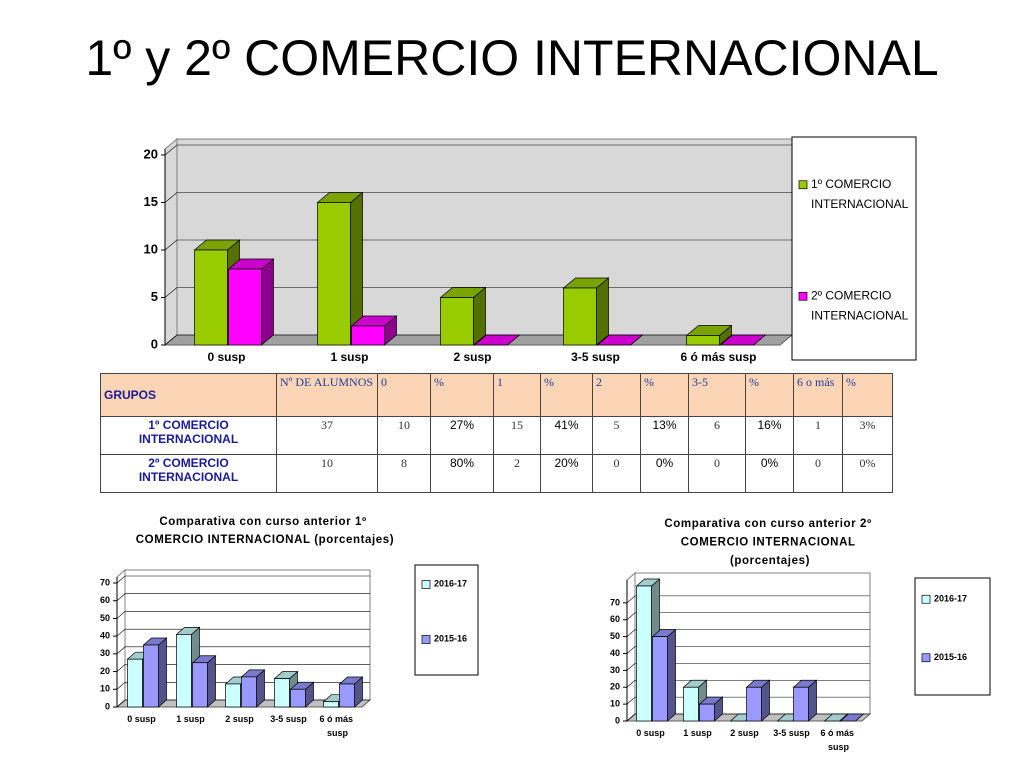 This screenshot has height=768, width=1024. What do you see at coordinates (327, 395) in the screenshot?
I see `table-cell: Nº DE ALUMNOS` at bounding box center [327, 395].